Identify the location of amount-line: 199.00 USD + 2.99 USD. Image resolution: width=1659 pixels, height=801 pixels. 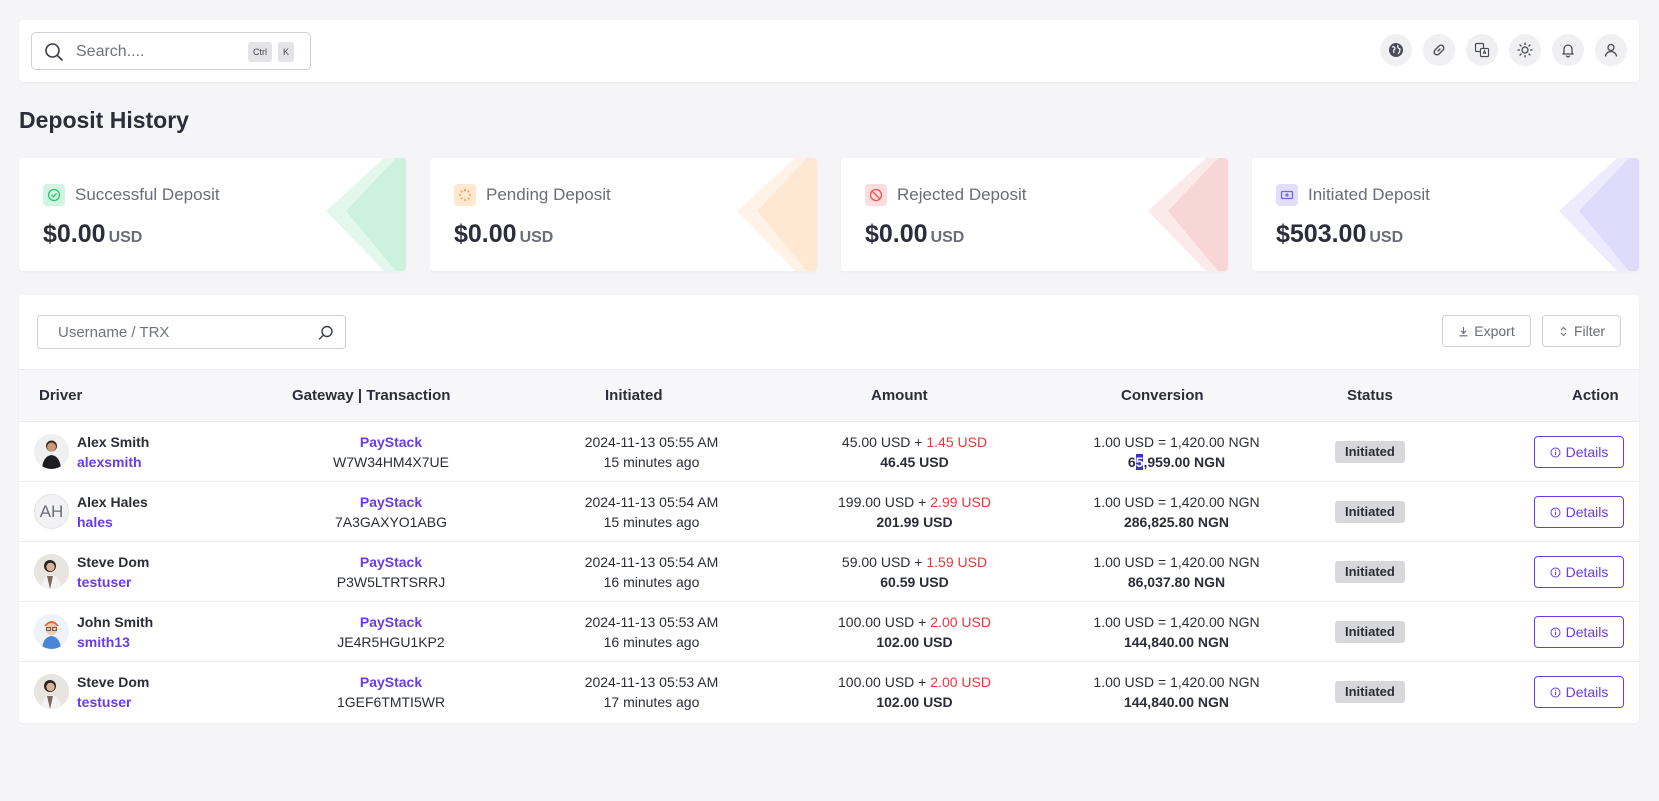
(914, 502).